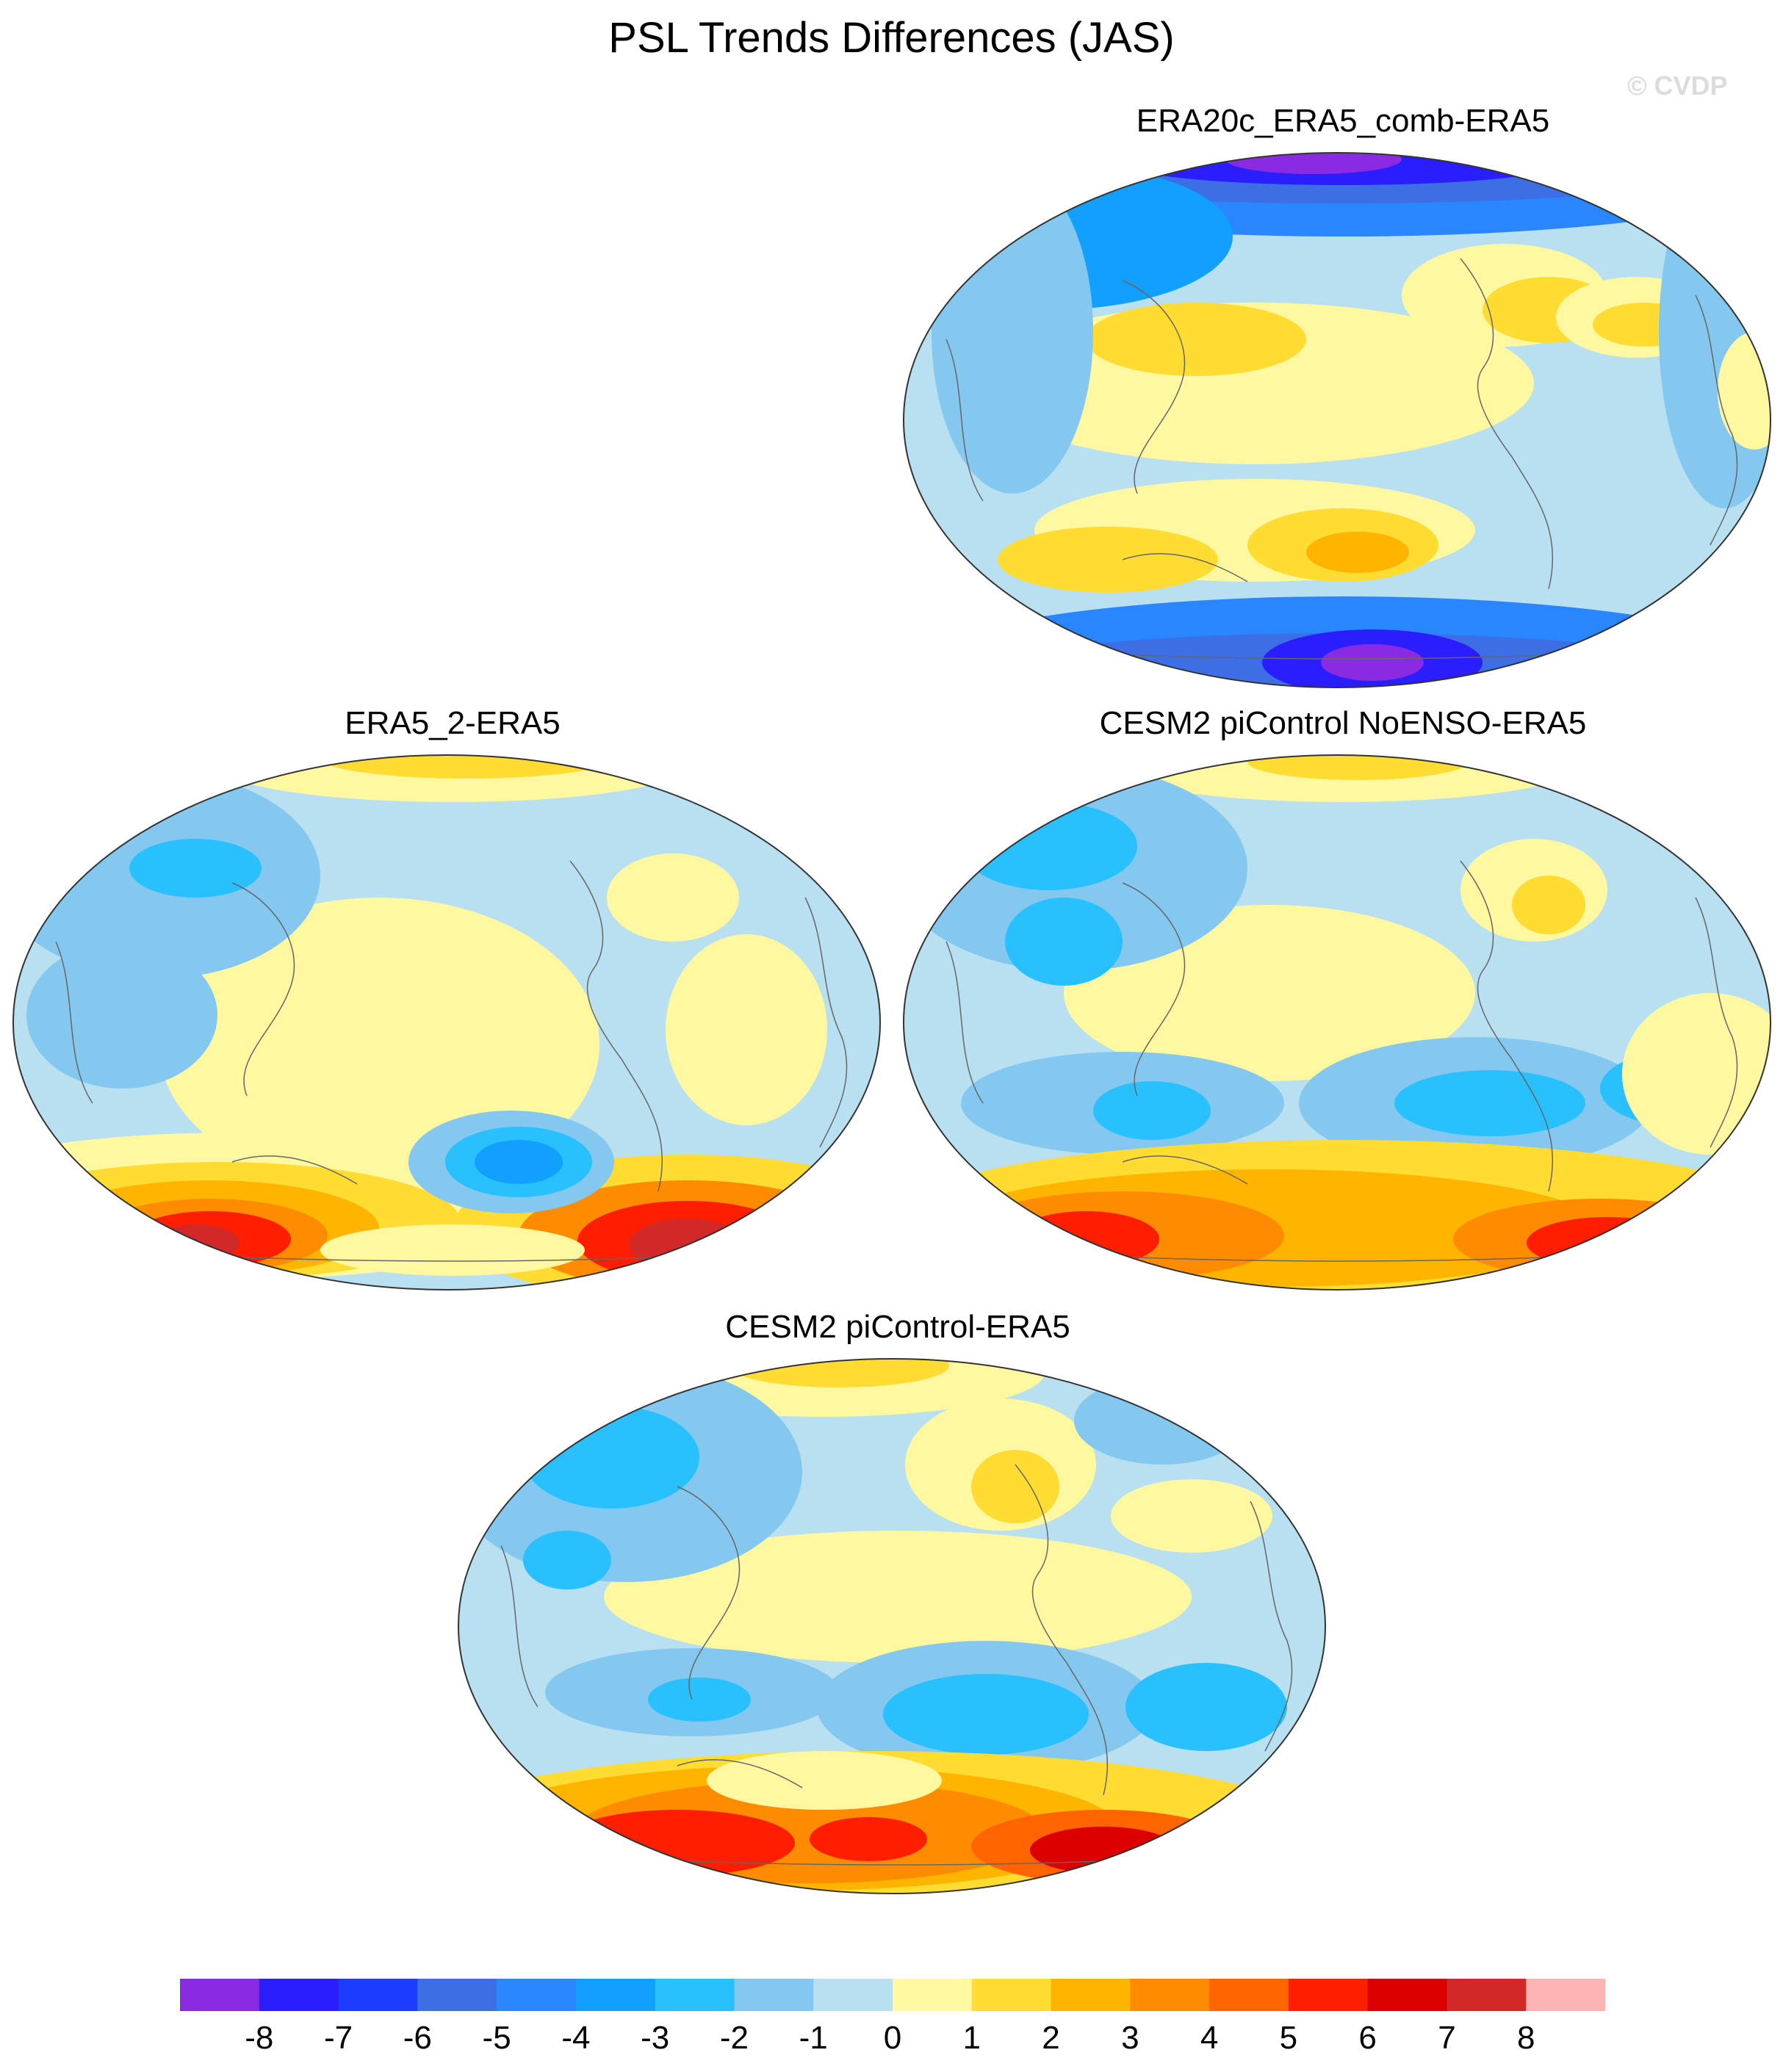  What do you see at coordinates (1526, 2038) in the screenshot?
I see `colorbar-tick-label: 8` at bounding box center [1526, 2038].